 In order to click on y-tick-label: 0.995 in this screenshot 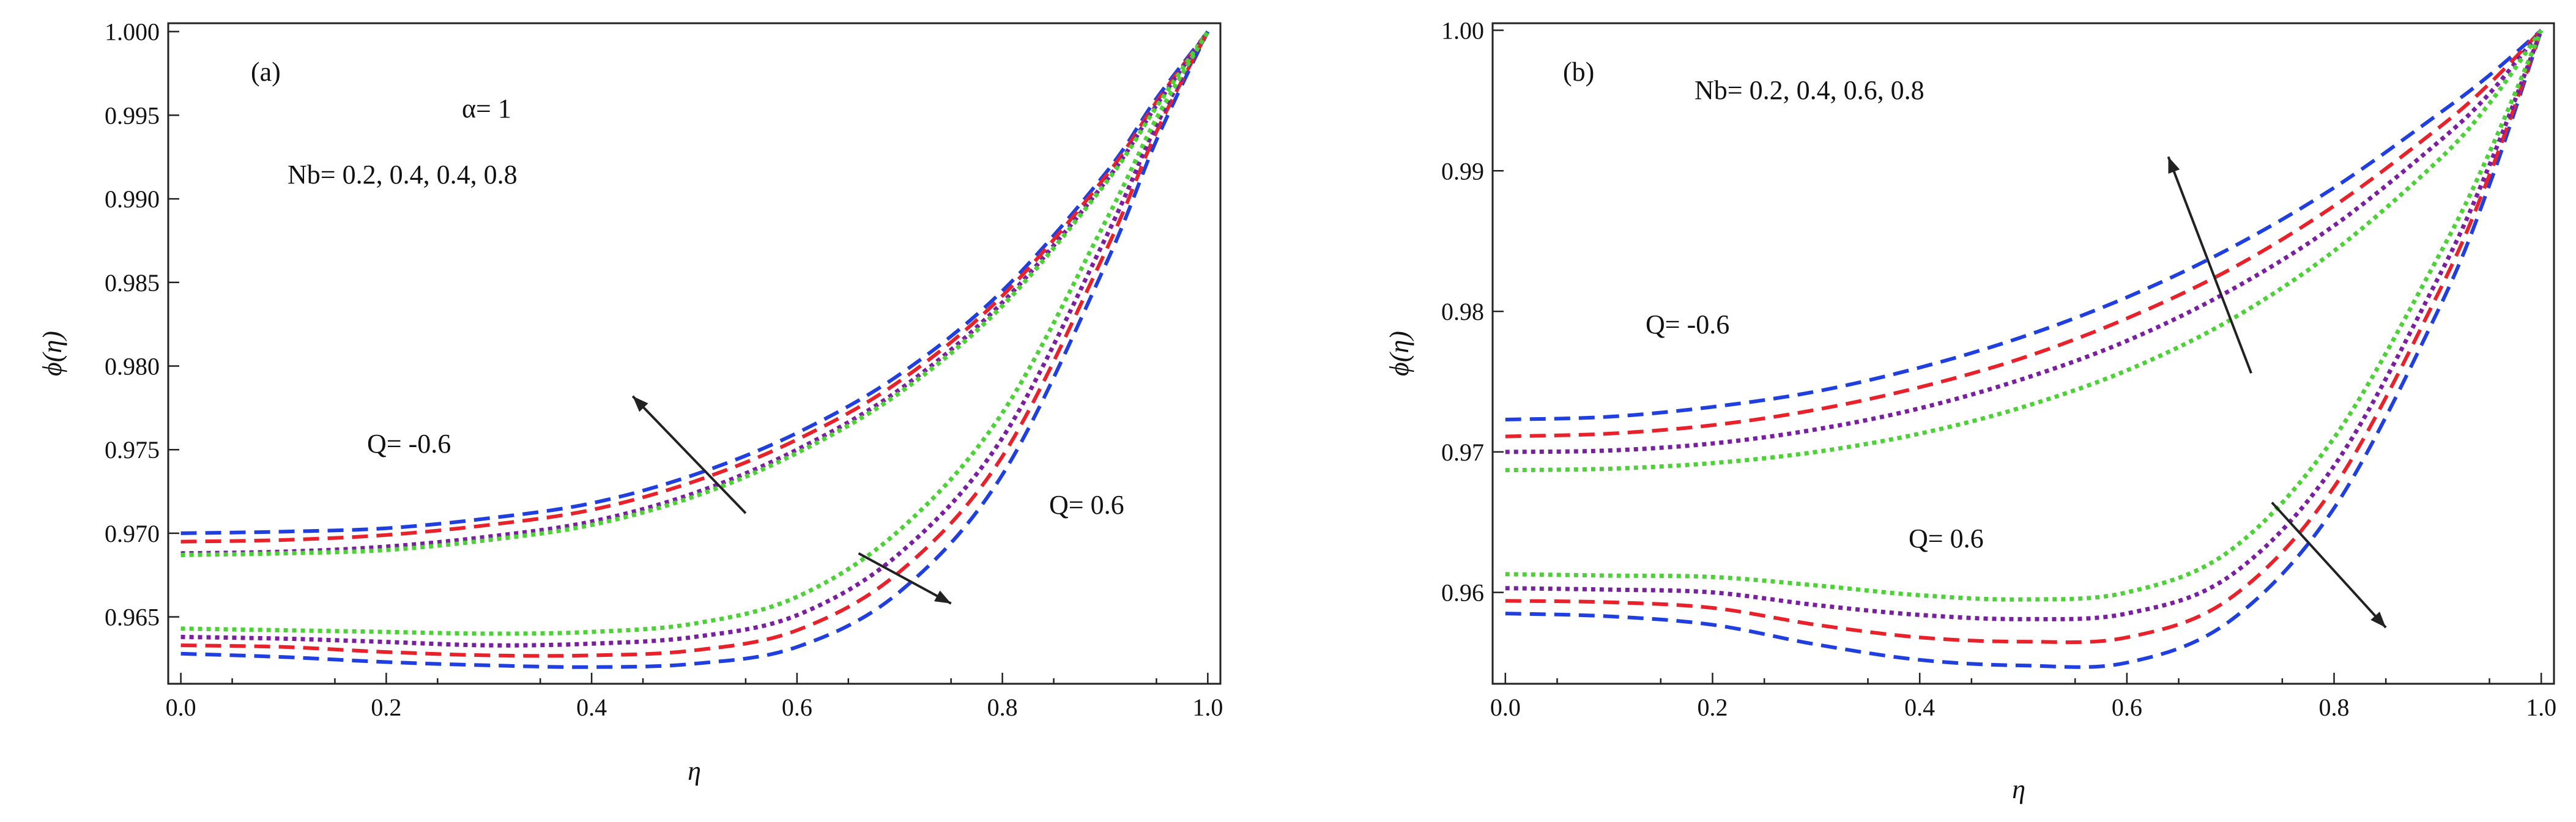, I will do `click(132, 116)`.